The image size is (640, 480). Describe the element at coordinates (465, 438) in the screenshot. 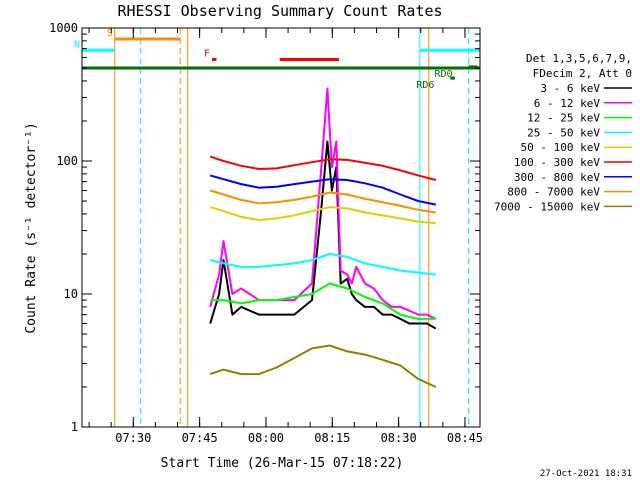

I see `x-tick-label-5: 08:45` at that location.